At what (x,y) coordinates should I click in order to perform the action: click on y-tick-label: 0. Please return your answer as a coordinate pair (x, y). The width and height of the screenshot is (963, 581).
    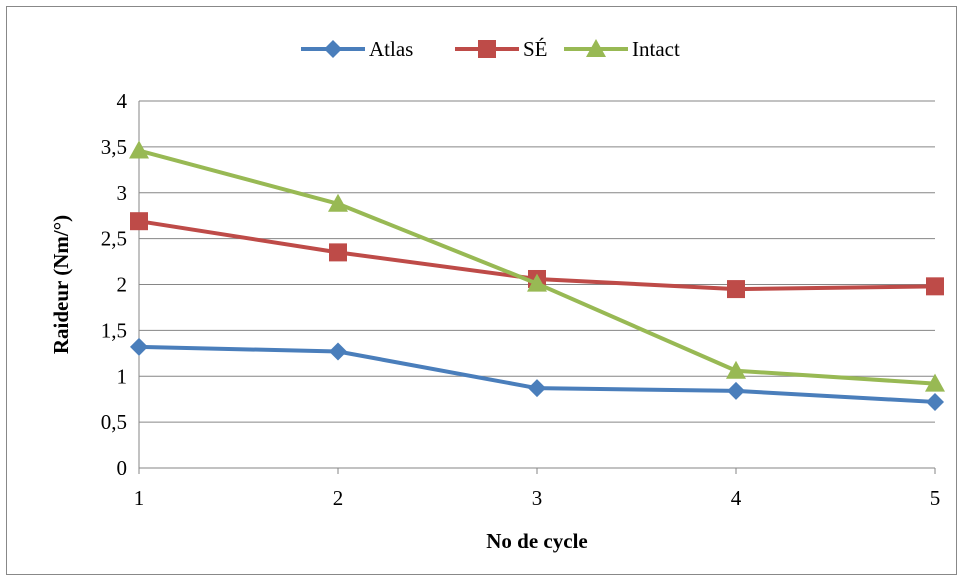
    Looking at the image, I should click on (122, 468).